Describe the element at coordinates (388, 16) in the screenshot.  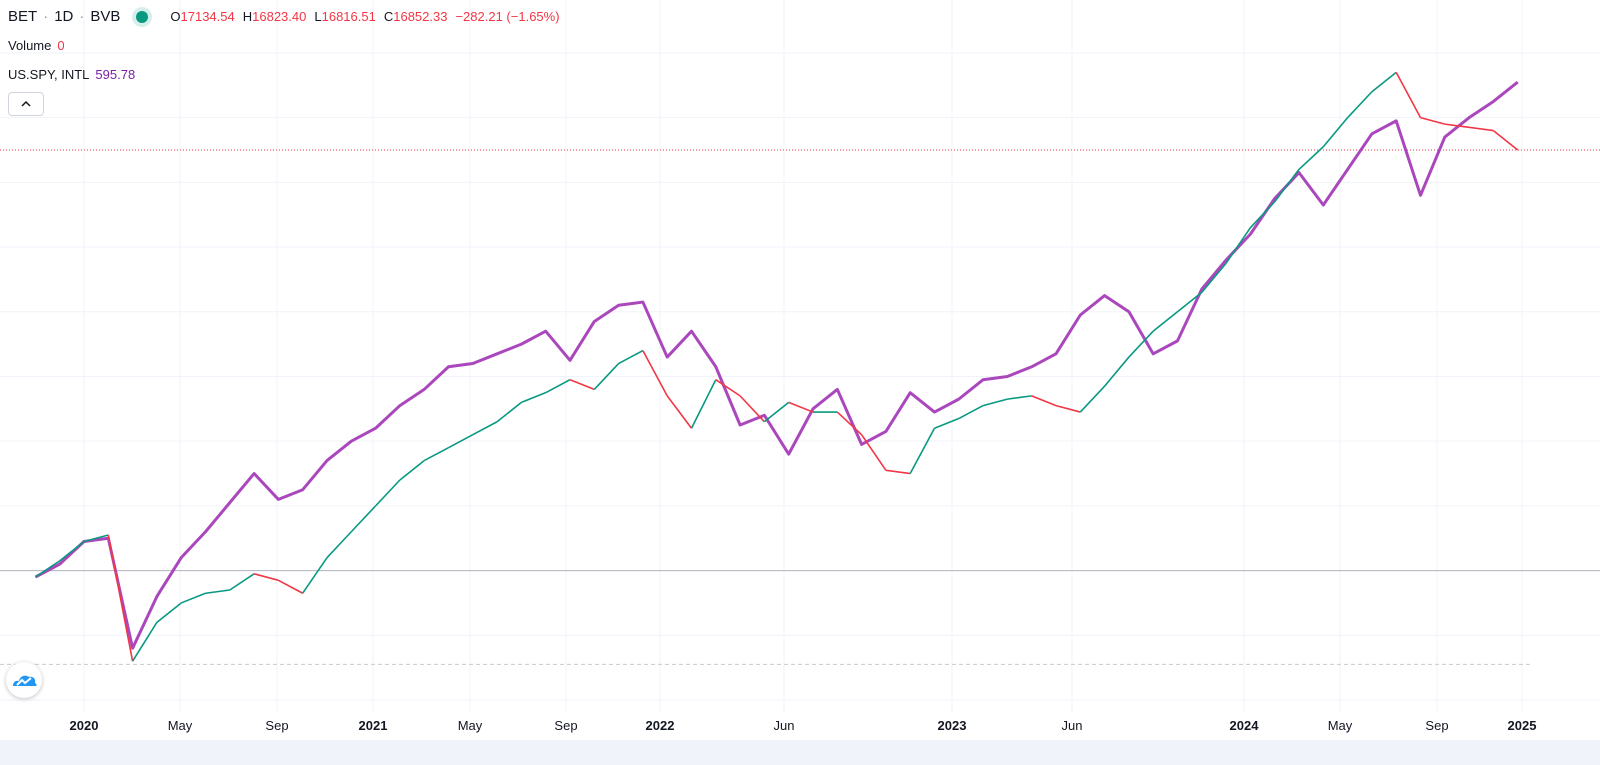
I see `ohlc-close-key: C` at that location.